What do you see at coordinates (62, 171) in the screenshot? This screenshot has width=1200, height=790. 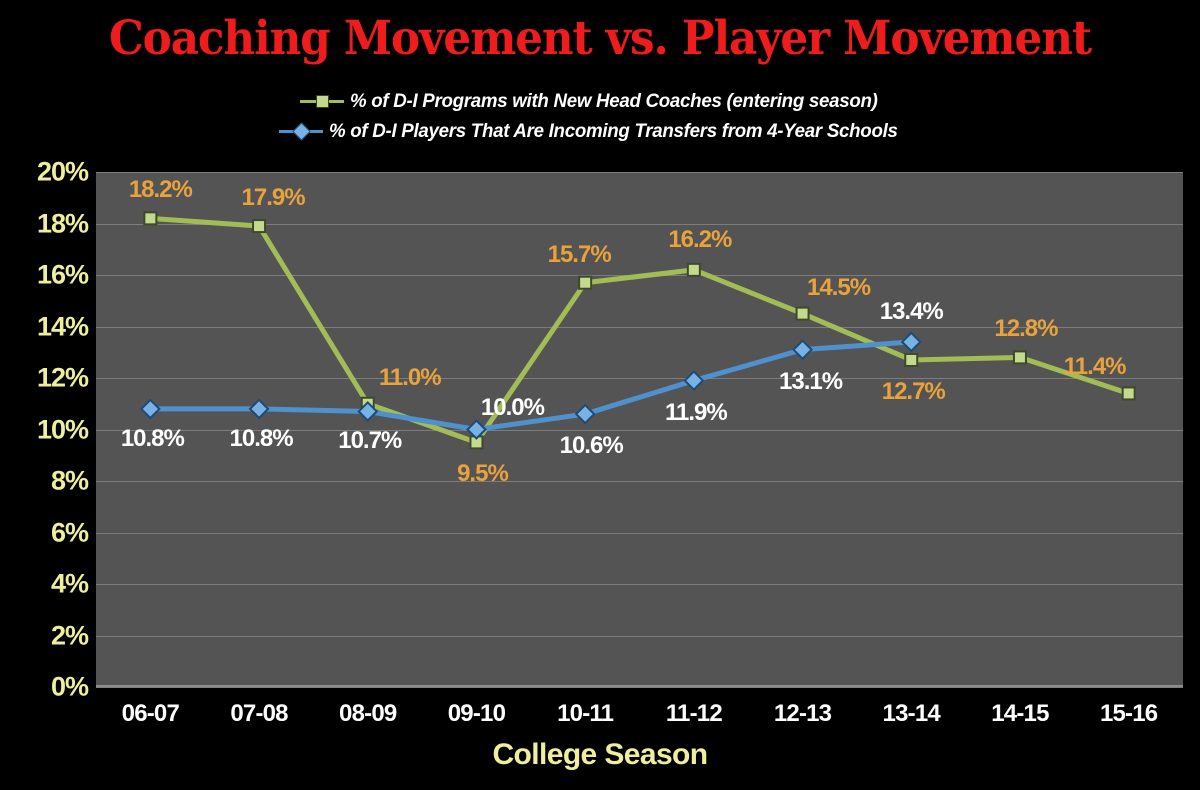 I see `y-axis-tick-label: 20%` at bounding box center [62, 171].